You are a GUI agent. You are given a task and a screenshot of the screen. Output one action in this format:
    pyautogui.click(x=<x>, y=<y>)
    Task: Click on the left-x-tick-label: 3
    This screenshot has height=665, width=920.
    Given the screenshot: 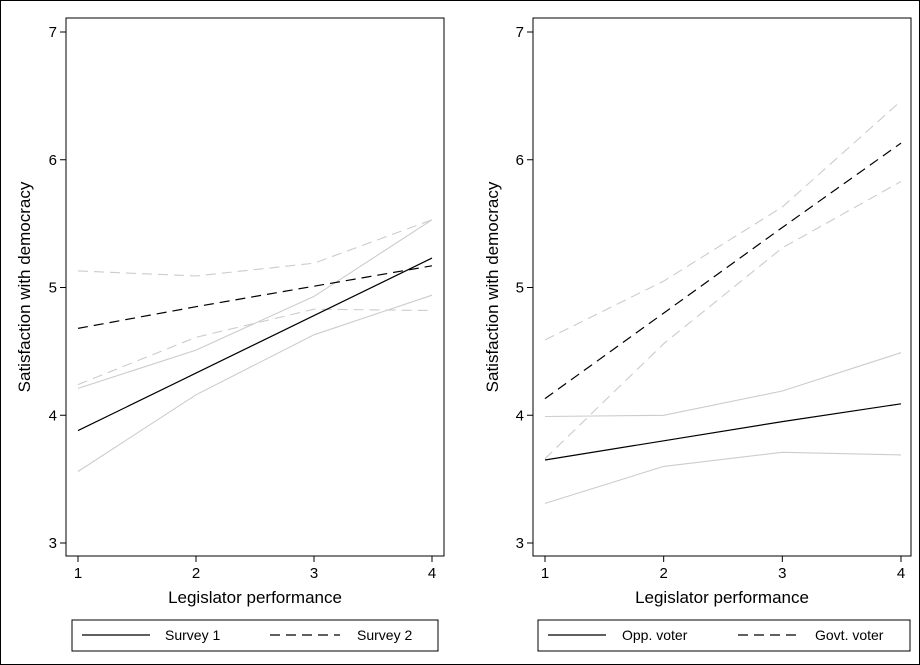 What is the action you would take?
    pyautogui.click(x=314, y=573)
    